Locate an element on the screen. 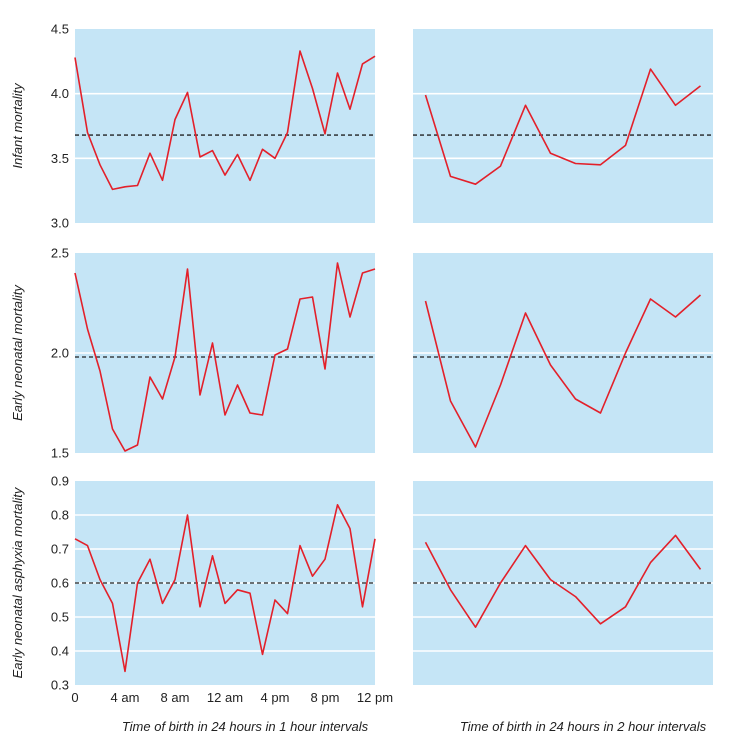 The width and height of the screenshot is (739, 739). y-tick-label: 0.6 is located at coordinates (60, 583).